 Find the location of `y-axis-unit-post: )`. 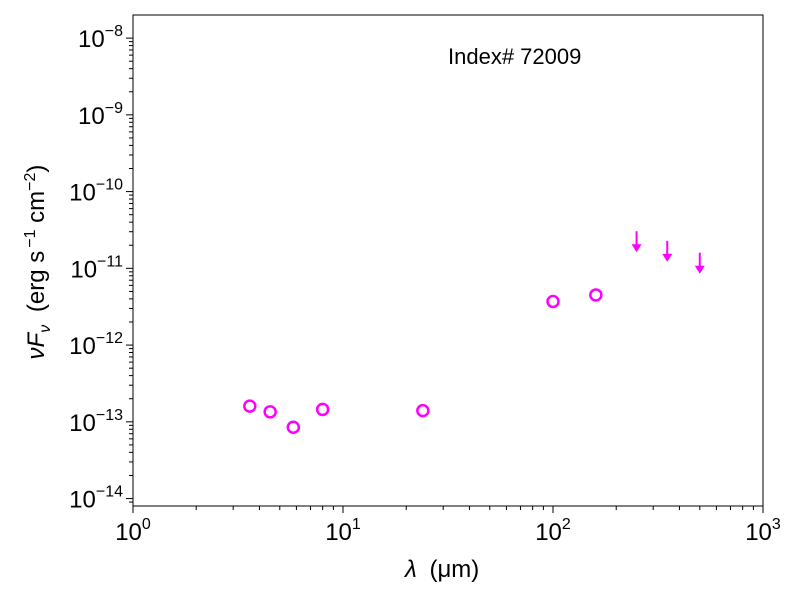

y-axis-unit-post: ) is located at coordinates (36, 169).